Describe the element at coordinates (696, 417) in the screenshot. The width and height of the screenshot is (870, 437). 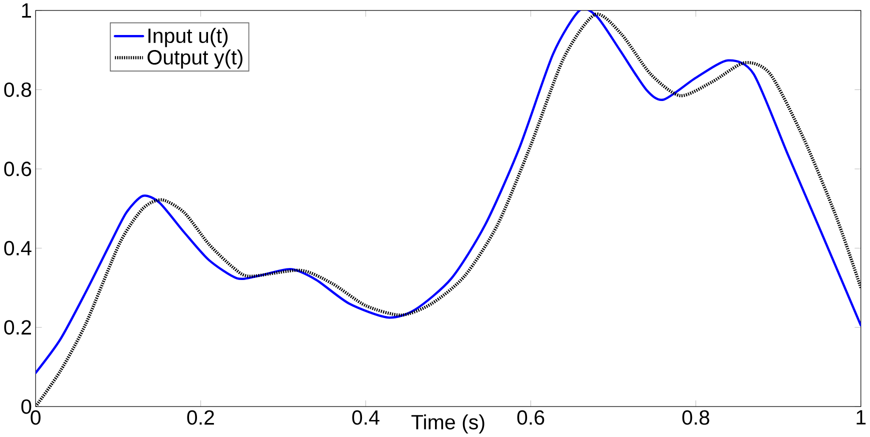
I see `x-tick-label: 0.8` at that location.